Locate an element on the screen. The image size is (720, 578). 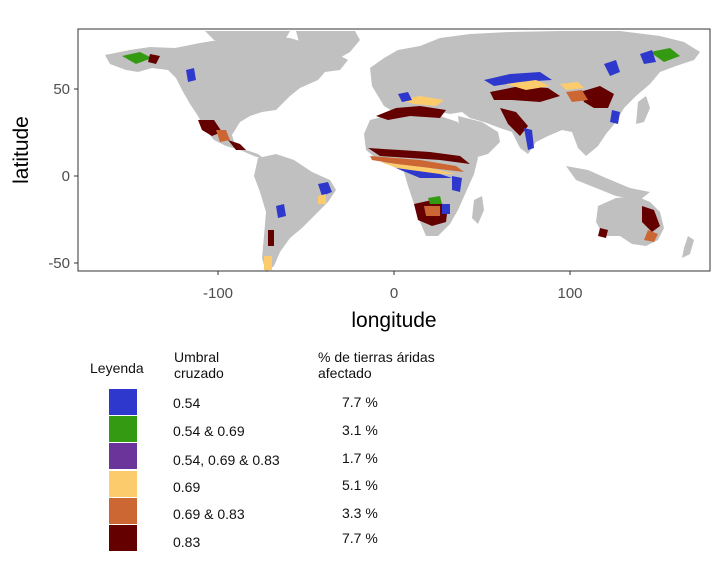
north-america is located at coordinates (226, 98).